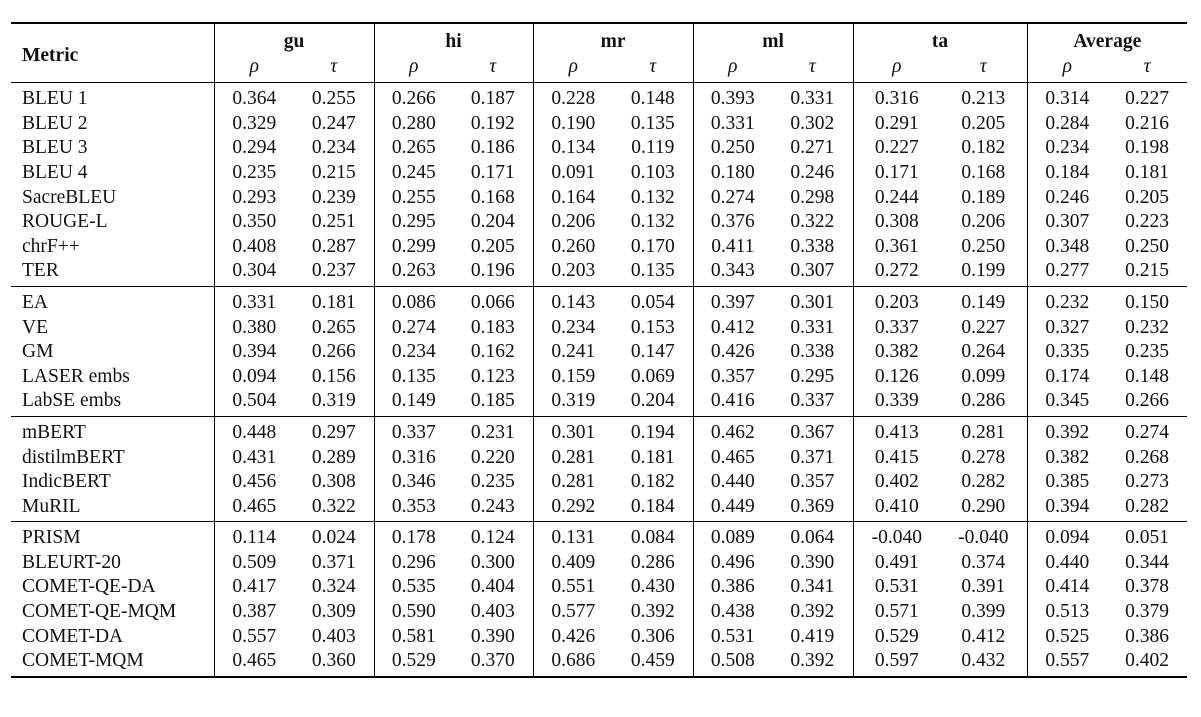 The image size is (1201, 717). What do you see at coordinates (51, 246) in the screenshot?
I see `metric-name: chrF++` at bounding box center [51, 246].